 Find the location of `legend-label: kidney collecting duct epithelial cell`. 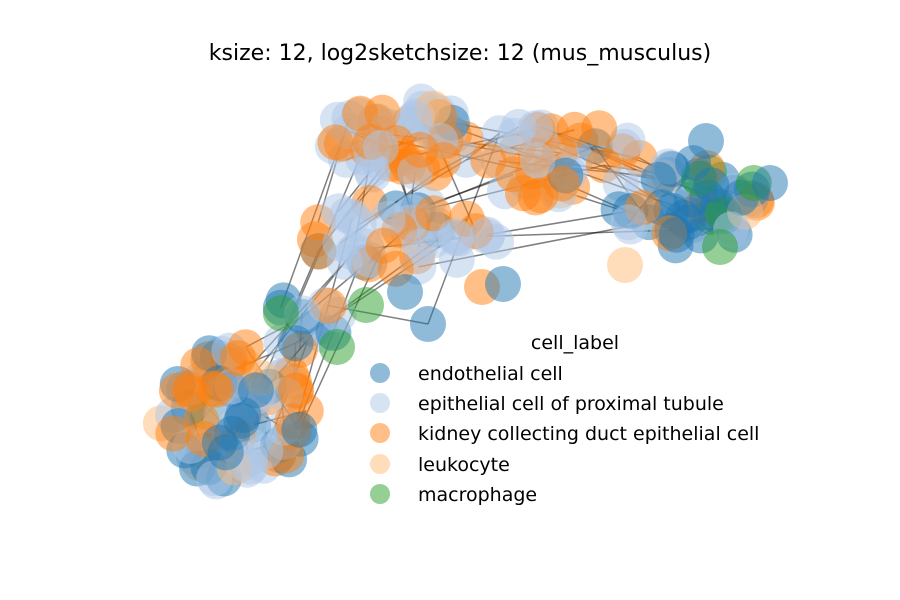

legend-label: kidney collecting duct epithelial cell is located at coordinates (588, 434).